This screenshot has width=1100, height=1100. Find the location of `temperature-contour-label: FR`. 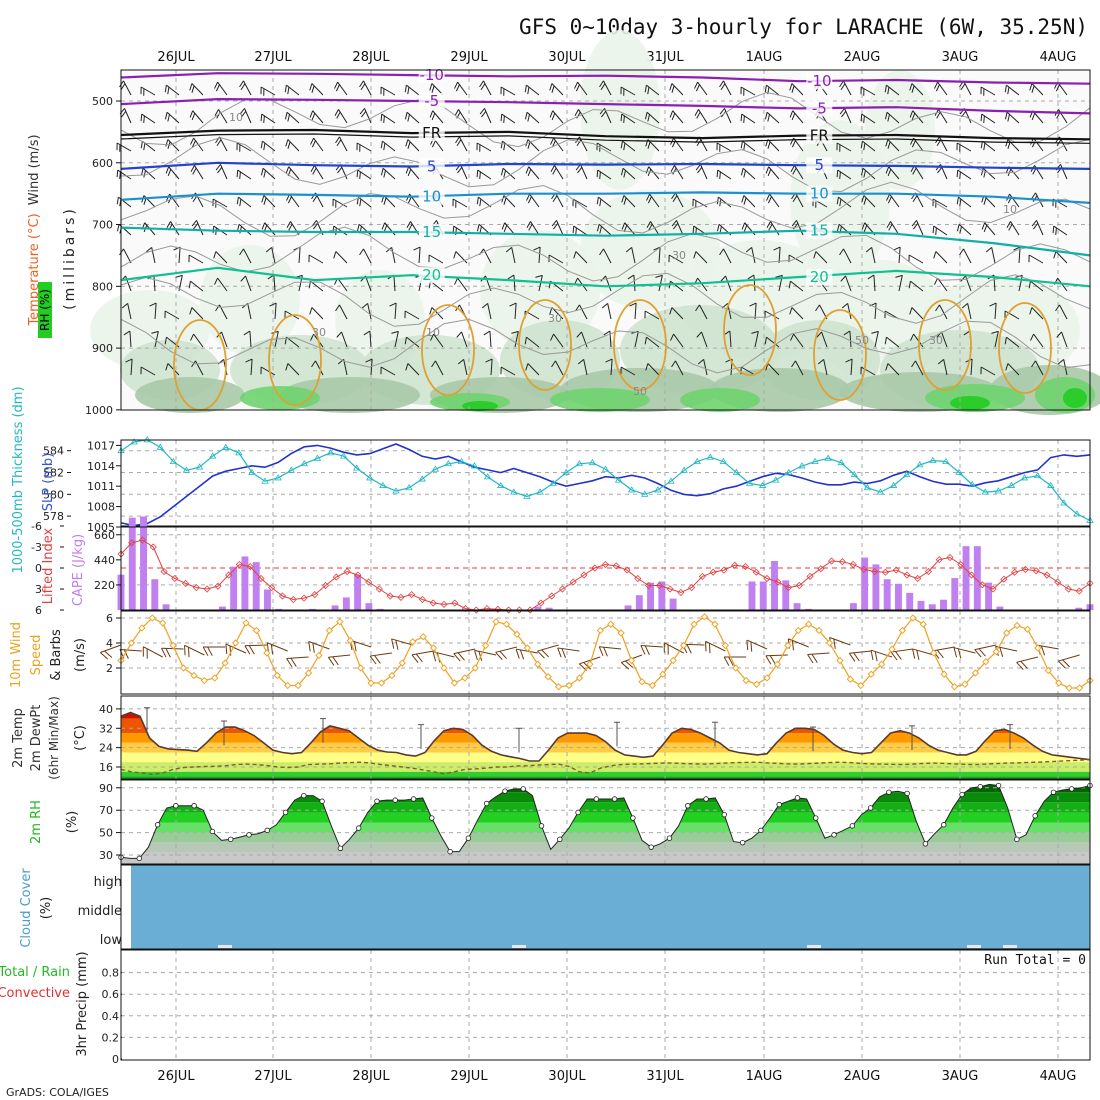

temperature-contour-label: FR is located at coordinates (431, 133).